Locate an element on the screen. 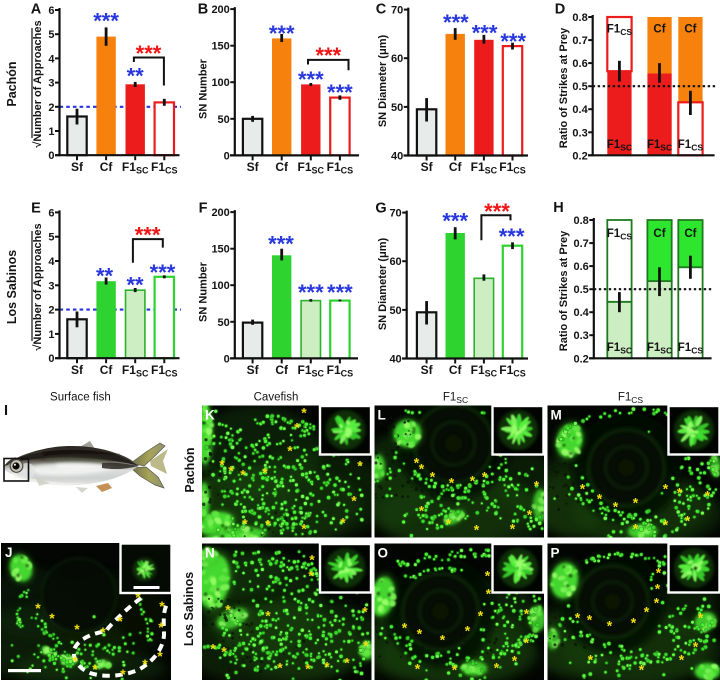  svg-text: 60 is located at coordinates (395, 262).